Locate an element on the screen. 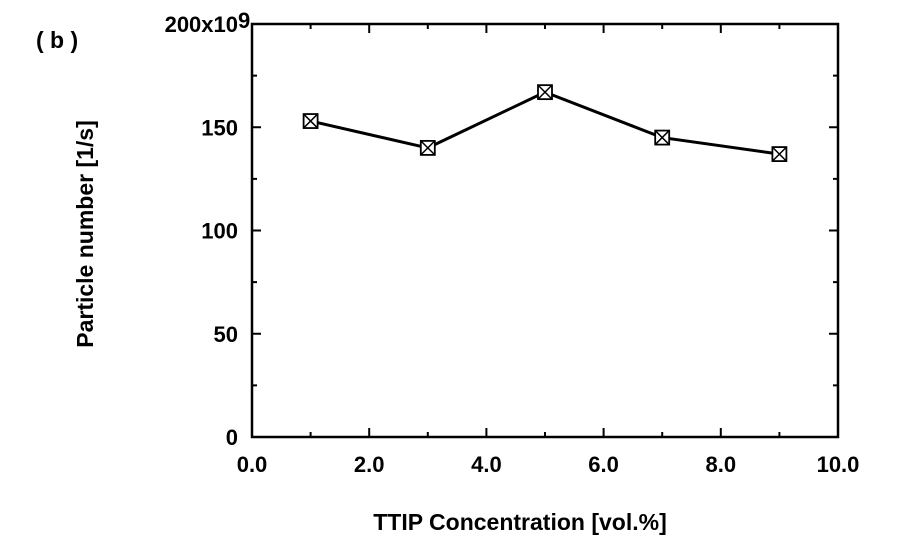 The height and width of the screenshot is (556, 907). y-scale-exponent: 9 is located at coordinates (244, 20).